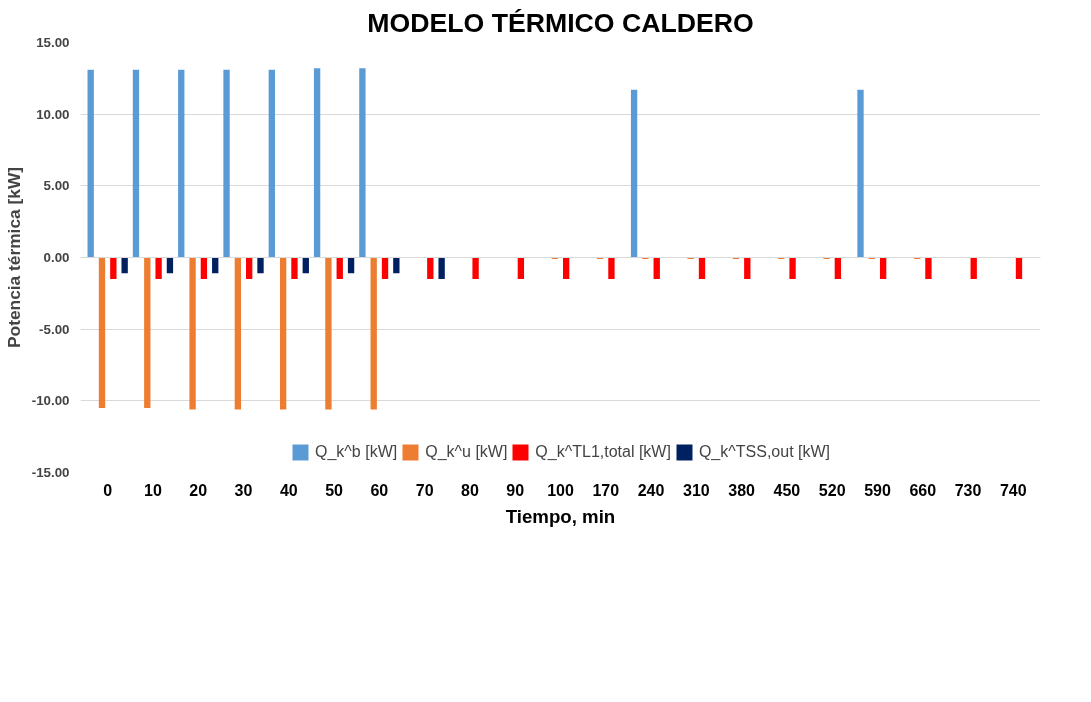 The height and width of the screenshot is (702, 1091). I want to click on legend-label: Q_k^b [kW], so click(356, 452).